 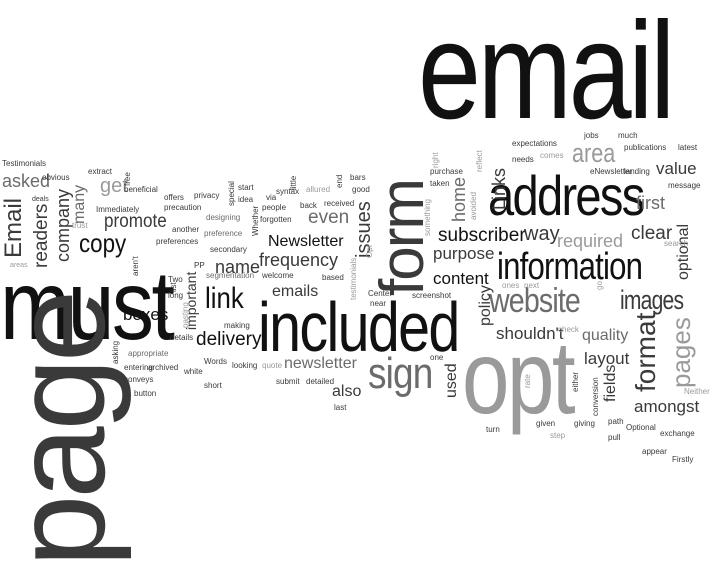 What do you see at coordinates (135, 266) in the screenshot?
I see `word-arent: aren't` at bounding box center [135, 266].